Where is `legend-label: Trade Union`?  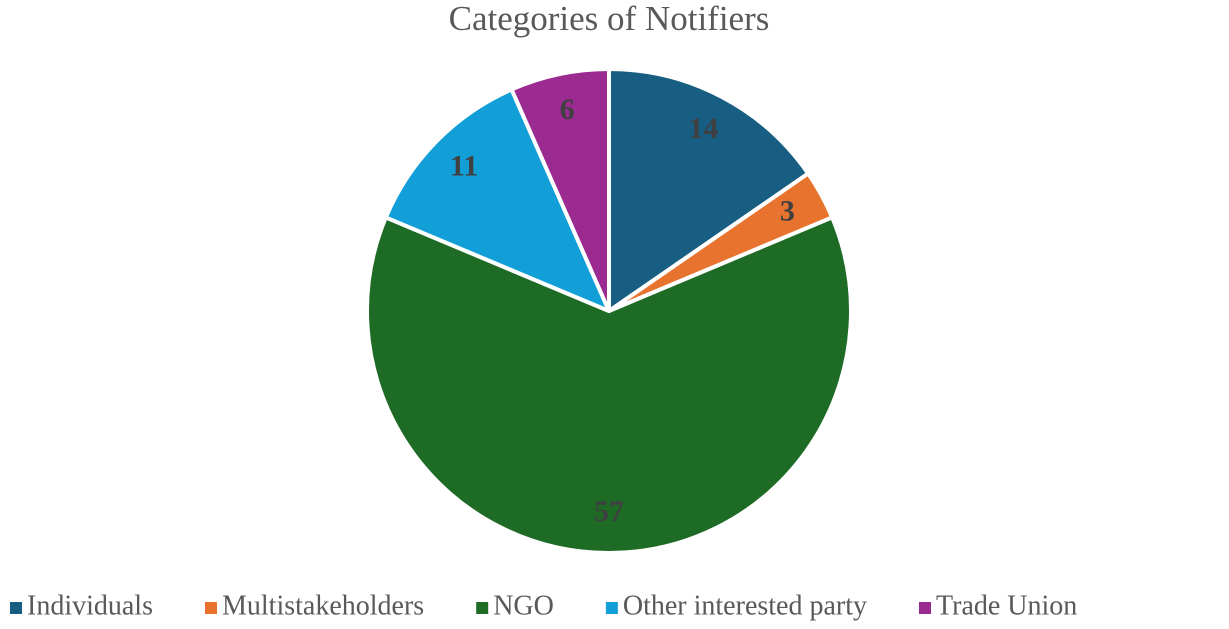 legend-label: Trade Union is located at coordinates (1006, 605).